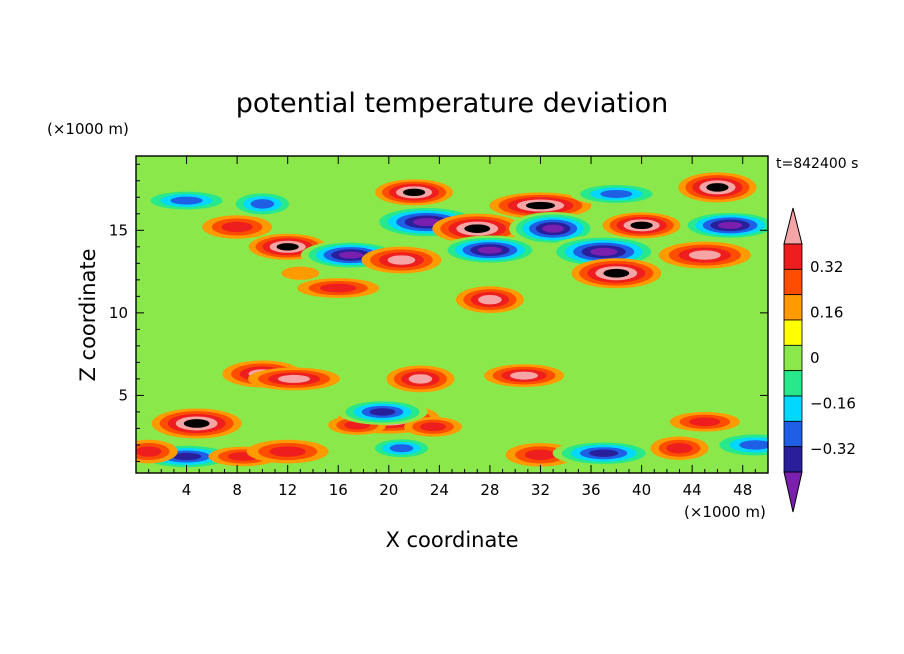  Describe the element at coordinates (489, 490) in the screenshot. I see `x-tick-label: 28` at that location.